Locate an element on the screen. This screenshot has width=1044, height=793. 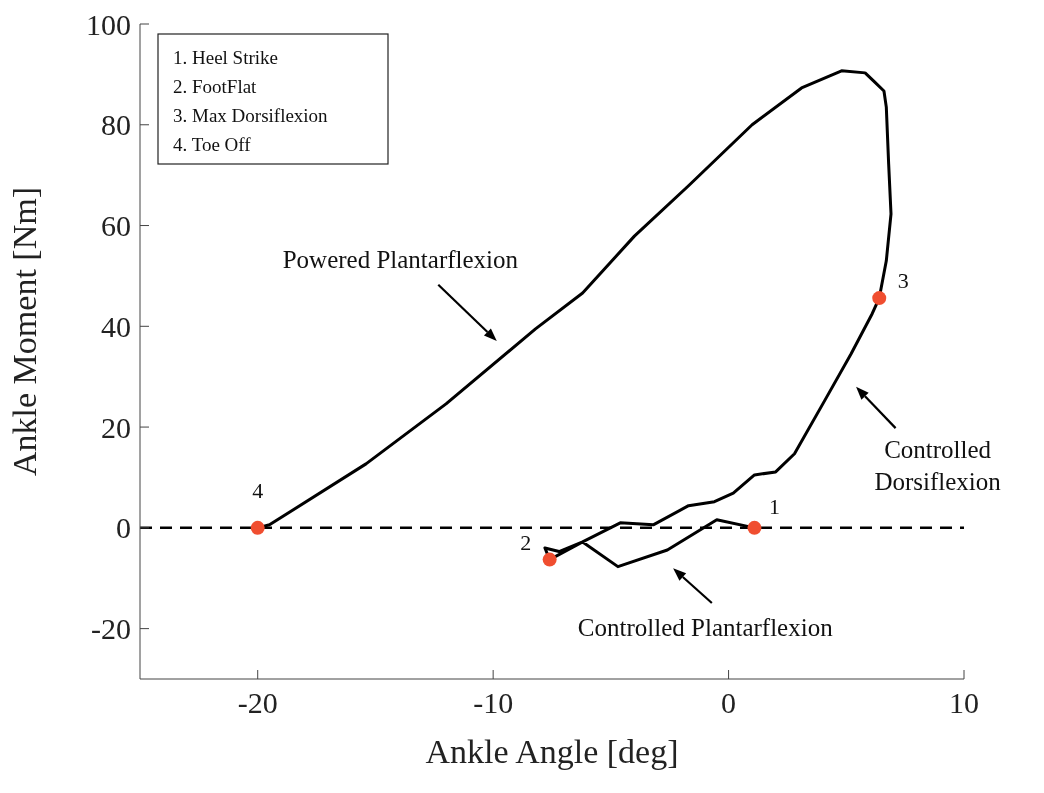
annotation: 4 is located at coordinates (258, 490).